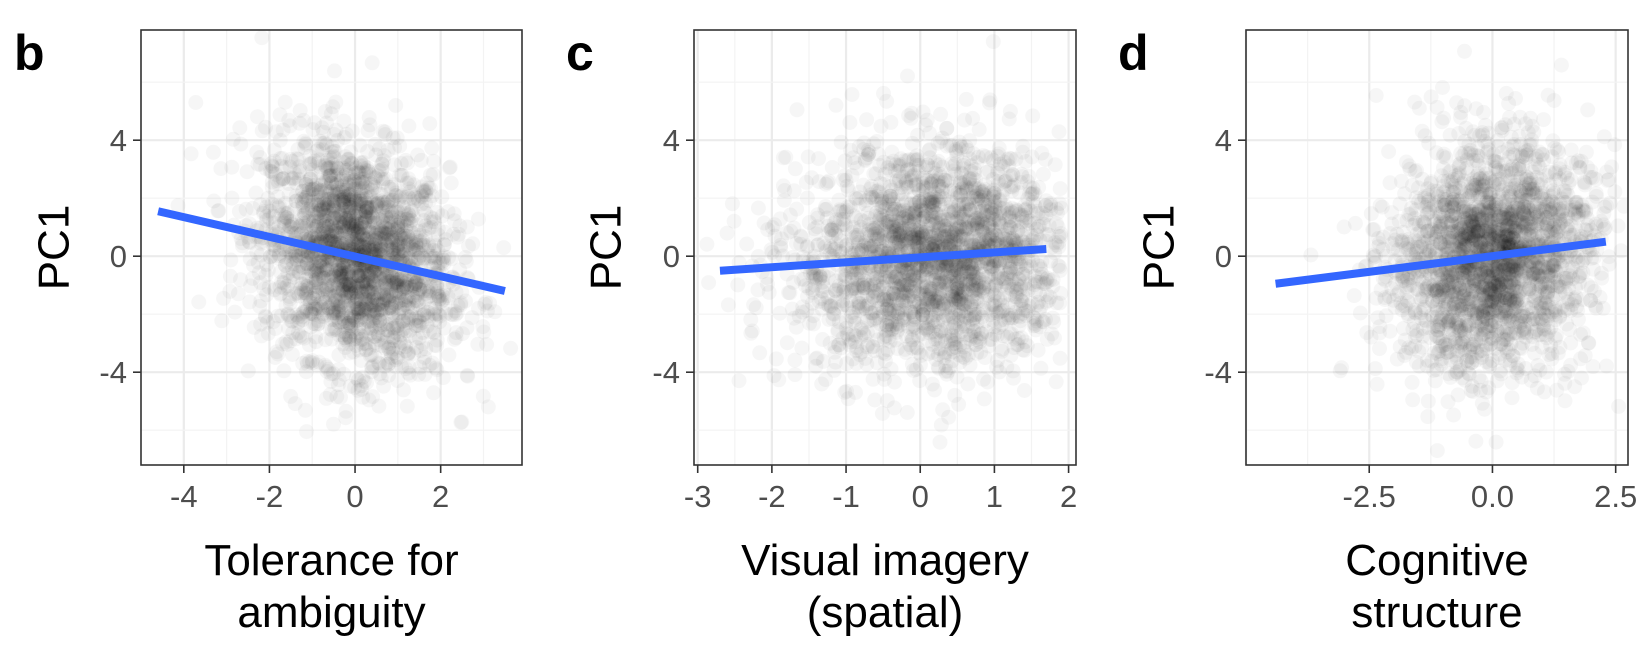  What do you see at coordinates (883, 259) in the screenshot?
I see `panel-c-fit-line` at bounding box center [883, 259].